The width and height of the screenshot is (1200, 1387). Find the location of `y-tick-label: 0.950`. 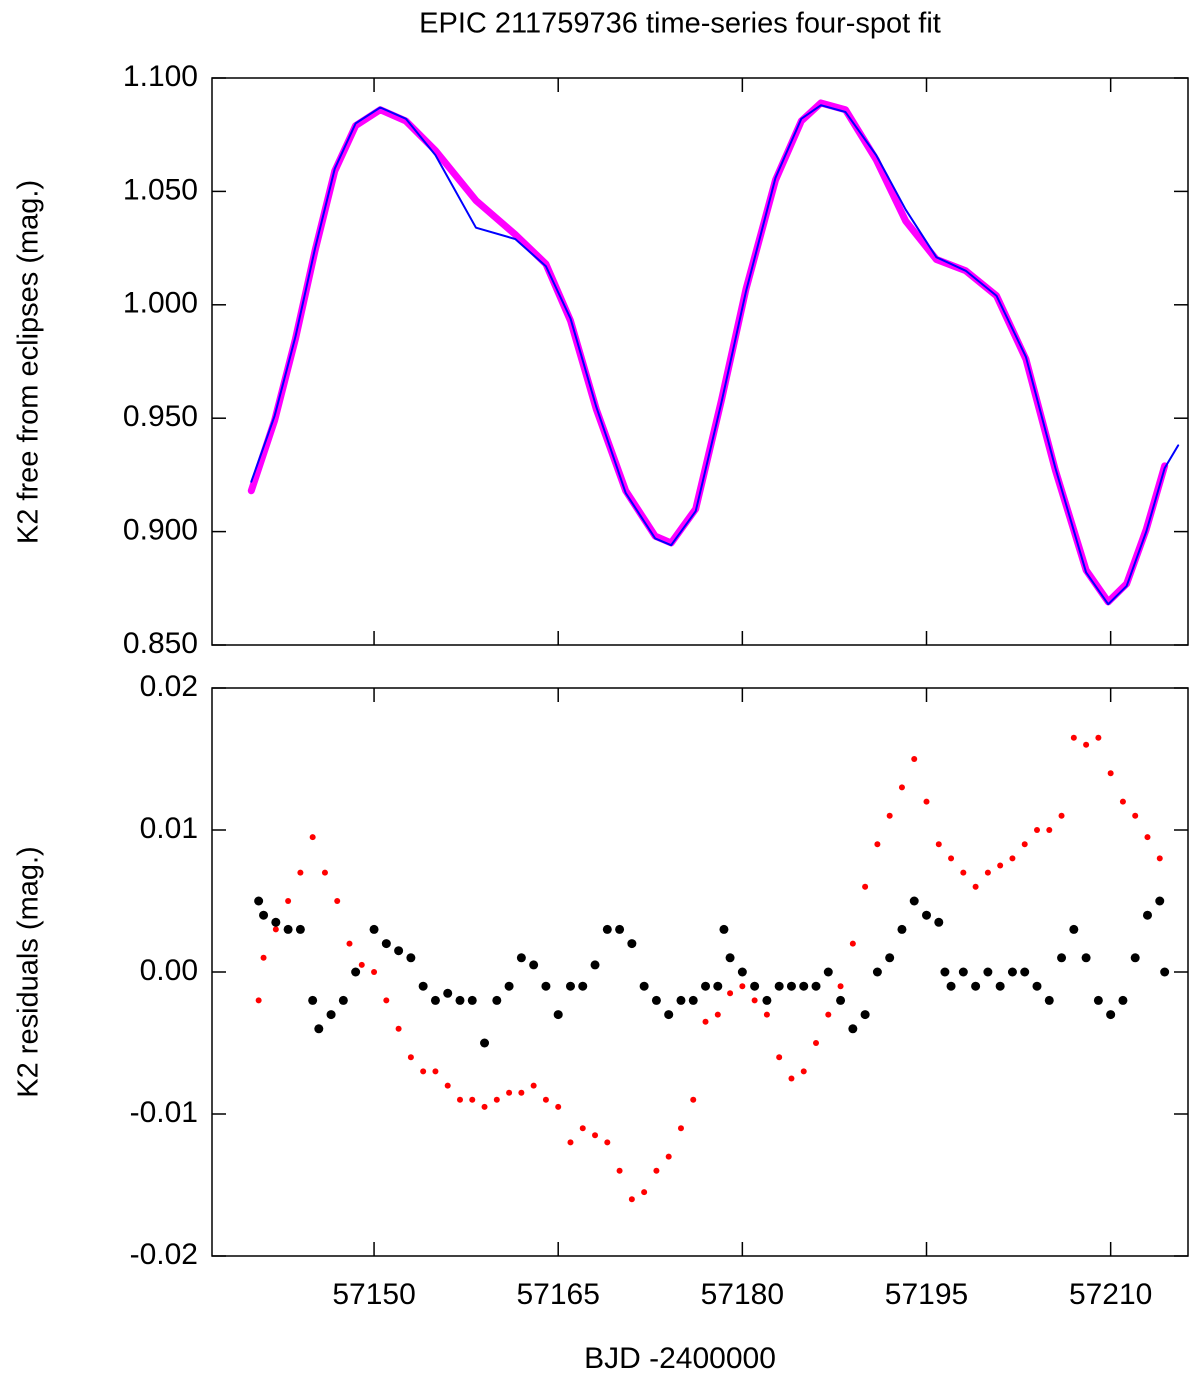

y-tick-label: 0.950 is located at coordinates (160, 416).